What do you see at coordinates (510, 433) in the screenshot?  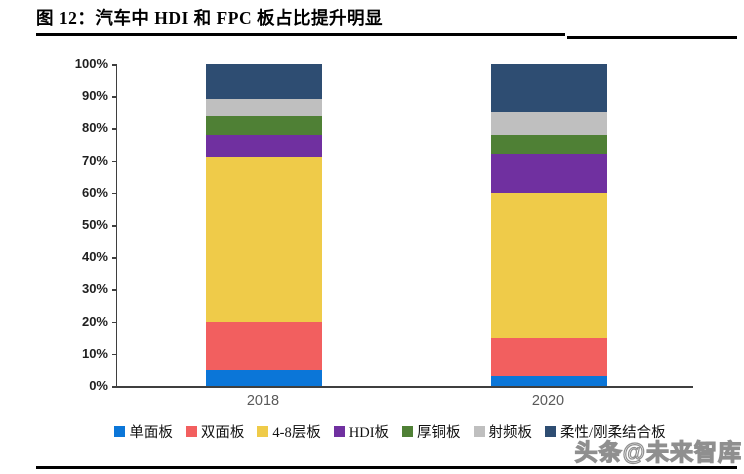 I see `legend-label: 射频板` at bounding box center [510, 433].